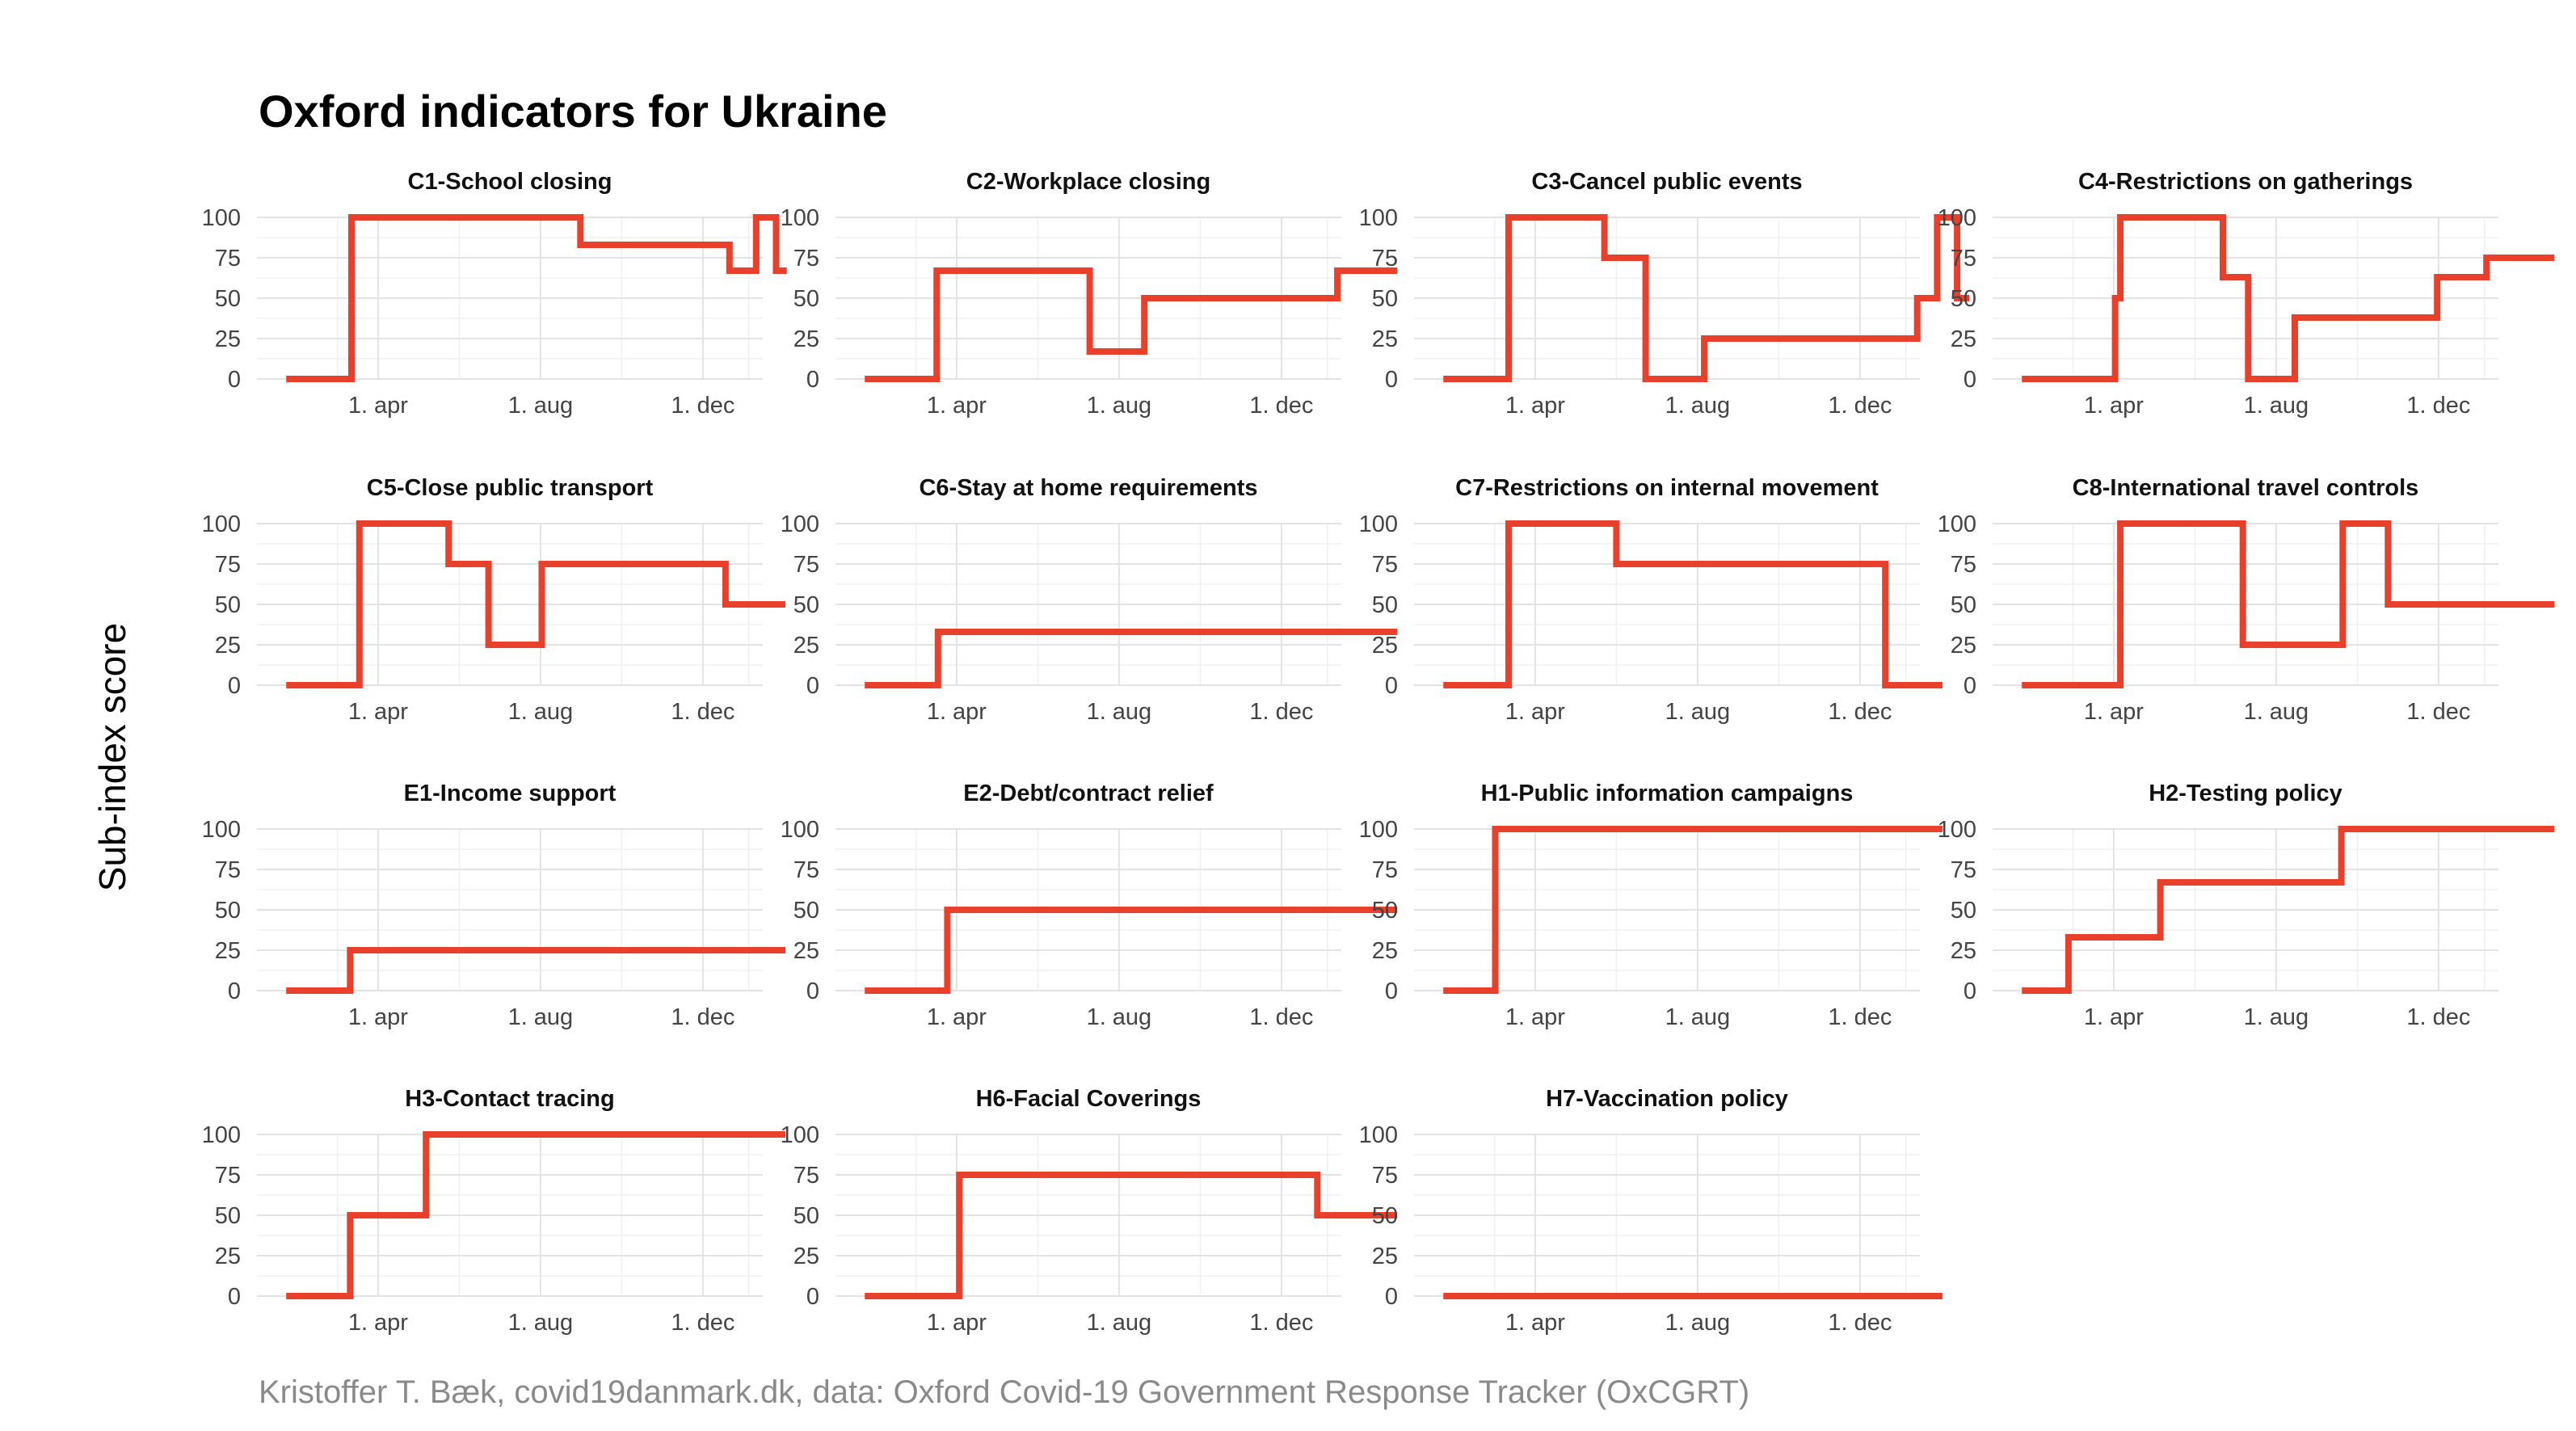  Describe the element at coordinates (1088, 182) in the screenshot. I see `panel-title: C2-Workplace closing` at that location.